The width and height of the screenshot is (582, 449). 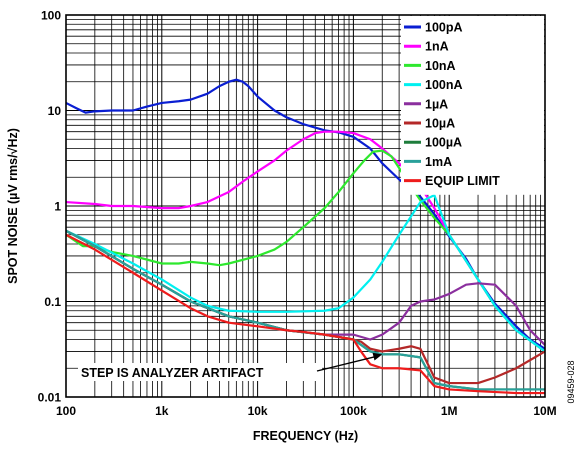 What do you see at coordinates (66, 411) in the screenshot?
I see `x-tick-label: 100` at bounding box center [66, 411].